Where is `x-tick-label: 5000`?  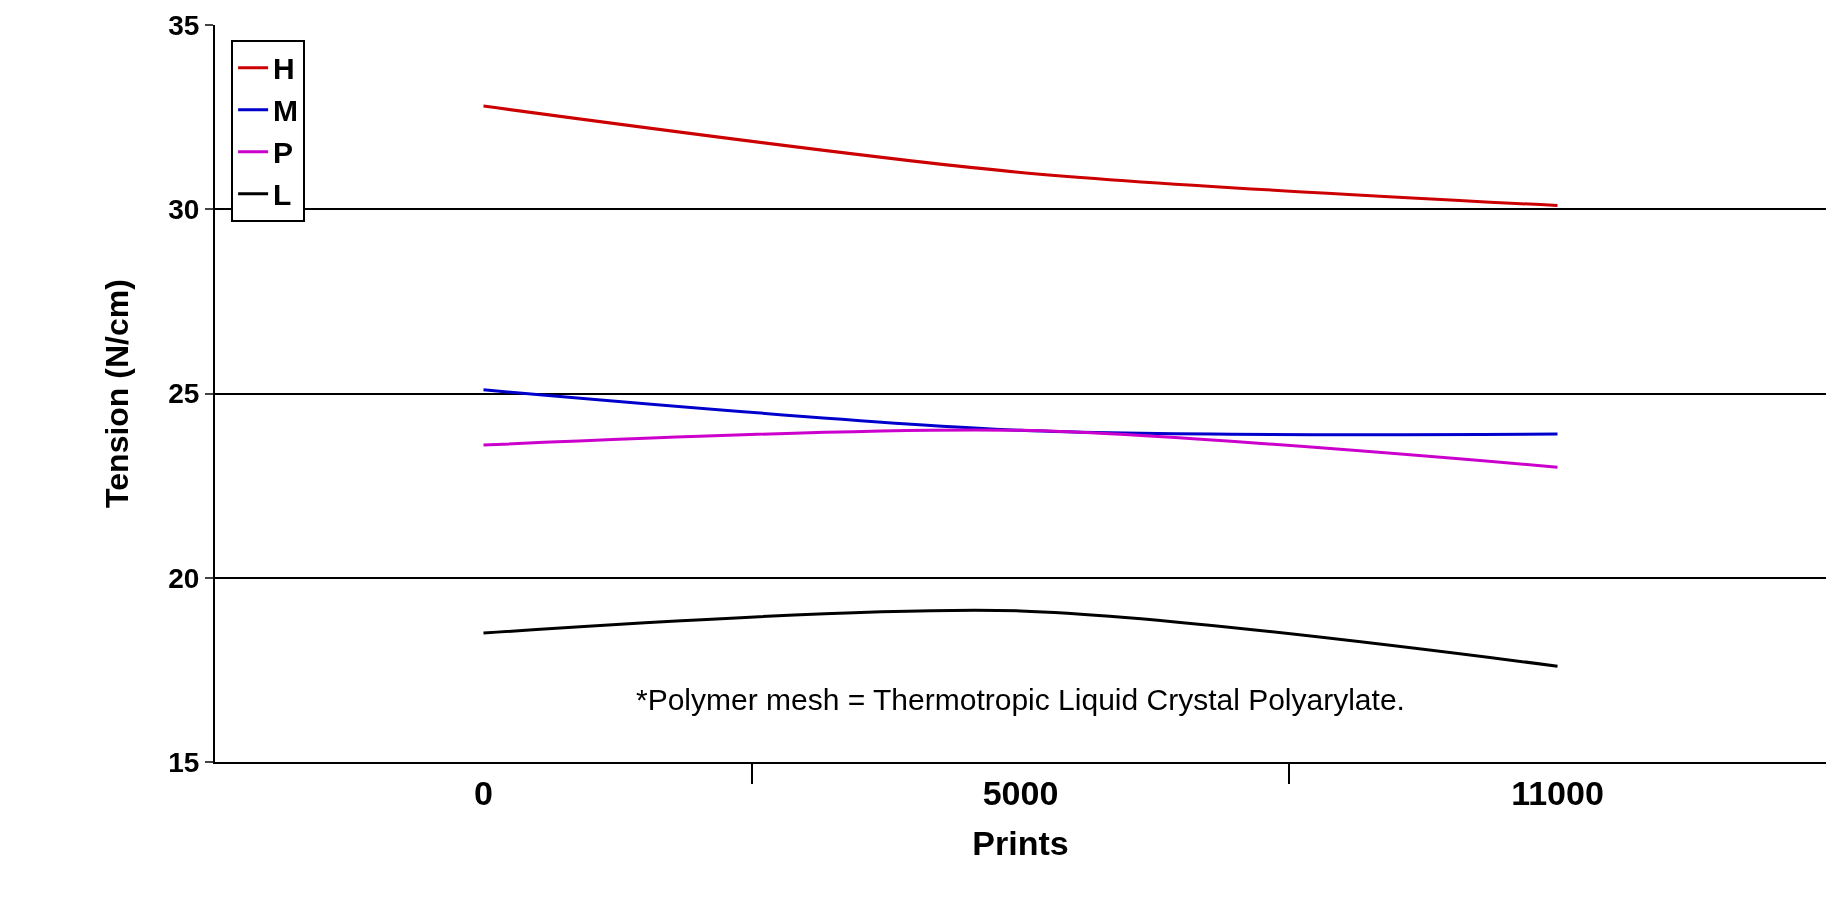
x-tick-label: 5000 is located at coordinates (1020, 792).